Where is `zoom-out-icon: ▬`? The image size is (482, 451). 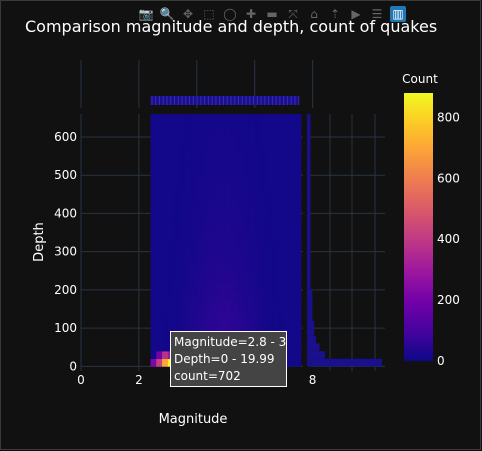
zoom-out-icon: ▬ is located at coordinates (272, 14).